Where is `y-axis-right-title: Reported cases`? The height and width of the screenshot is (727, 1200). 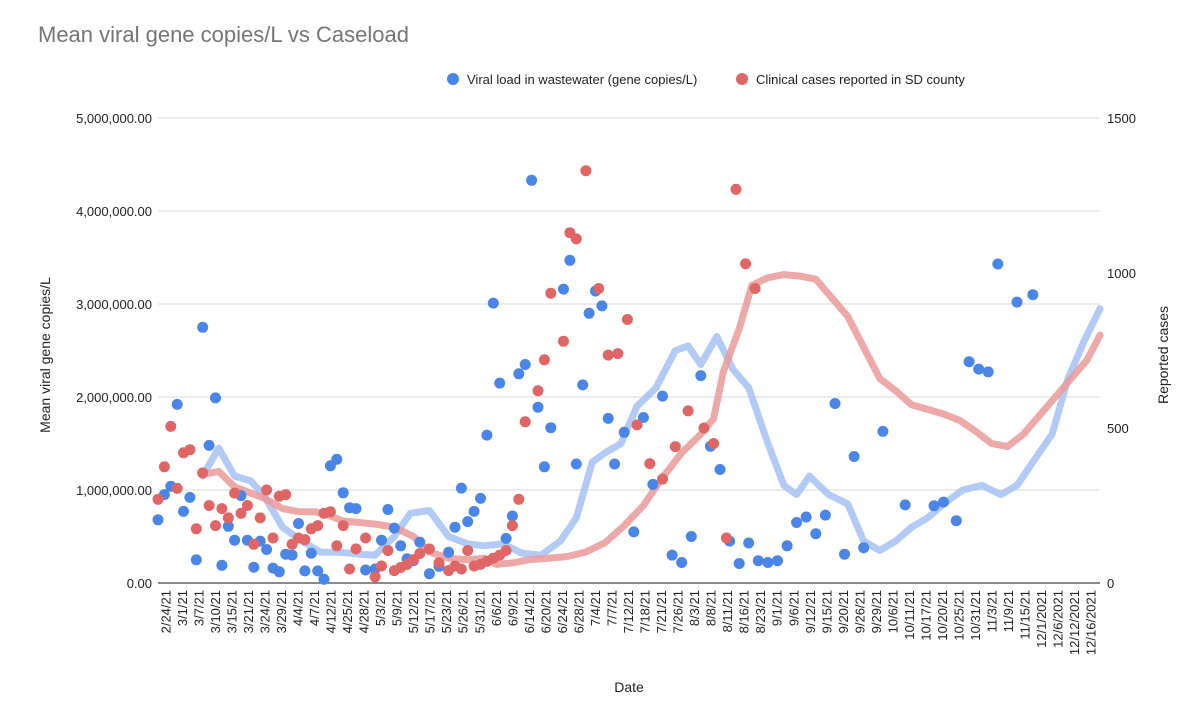 y-axis-right-title: Reported cases is located at coordinates (1163, 355).